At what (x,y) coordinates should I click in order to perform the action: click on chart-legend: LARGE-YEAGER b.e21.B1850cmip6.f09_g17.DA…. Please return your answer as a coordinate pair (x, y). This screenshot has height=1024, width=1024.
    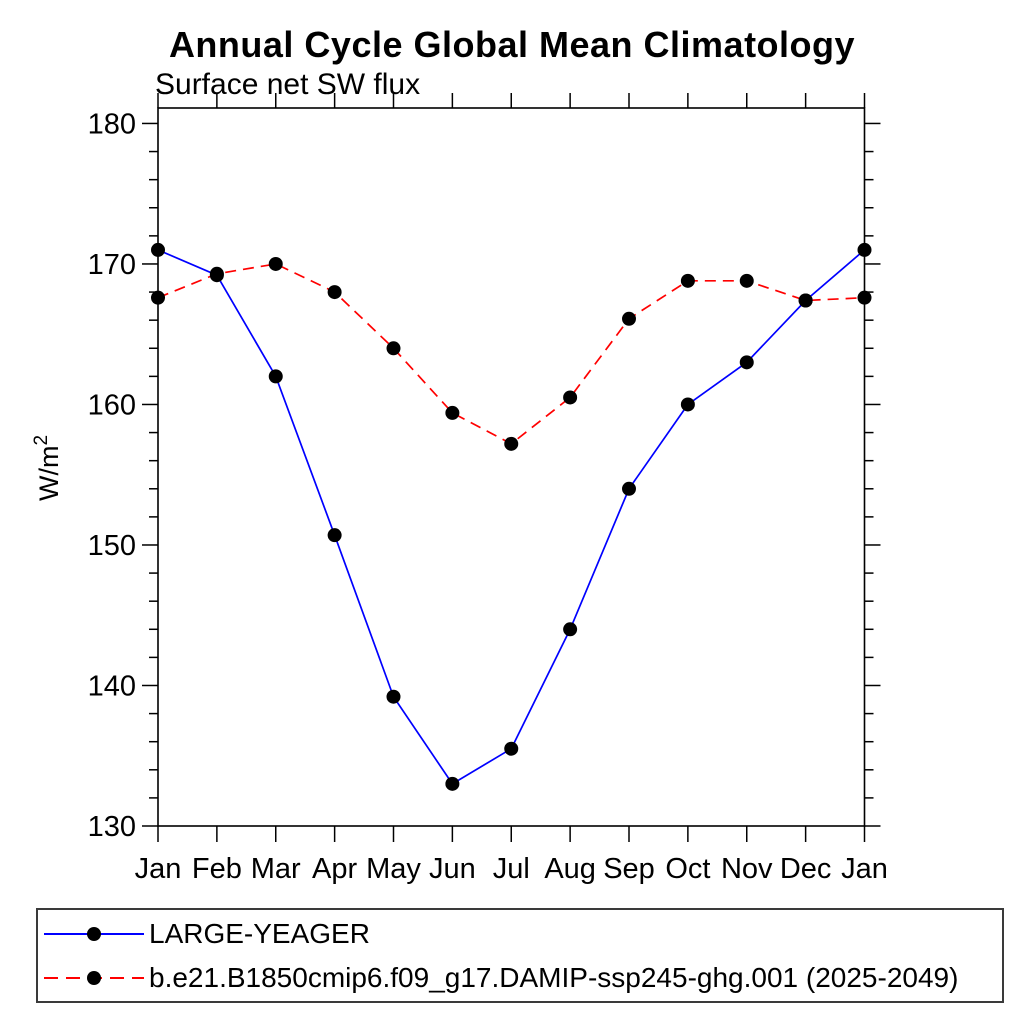
    Looking at the image, I should click on (520, 955).